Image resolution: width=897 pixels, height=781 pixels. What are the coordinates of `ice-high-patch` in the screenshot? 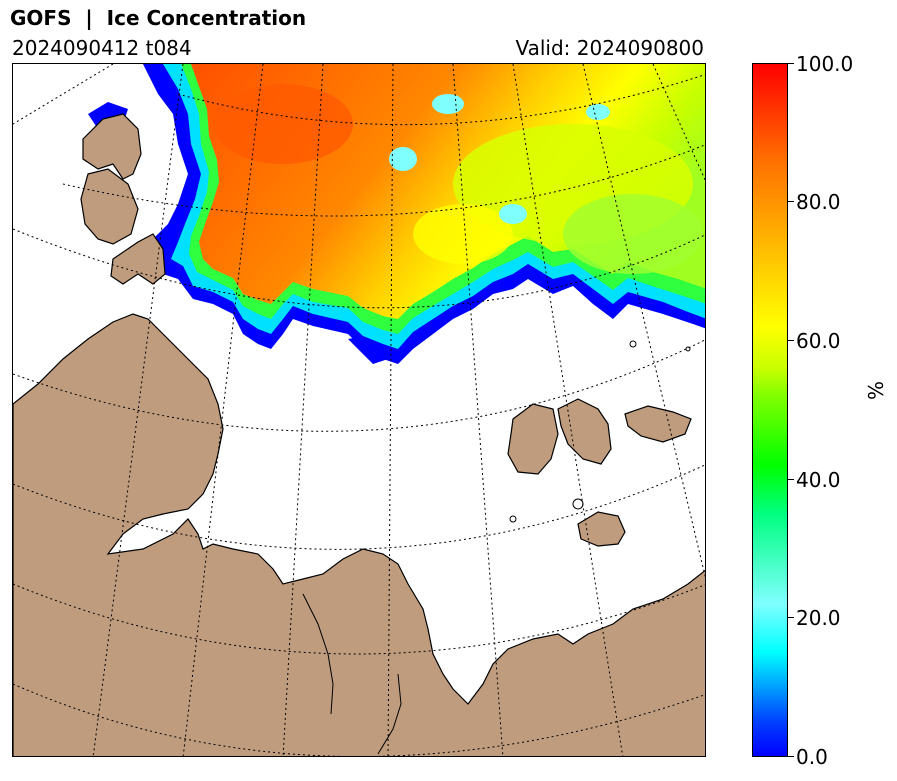 It's located at (283, 124).